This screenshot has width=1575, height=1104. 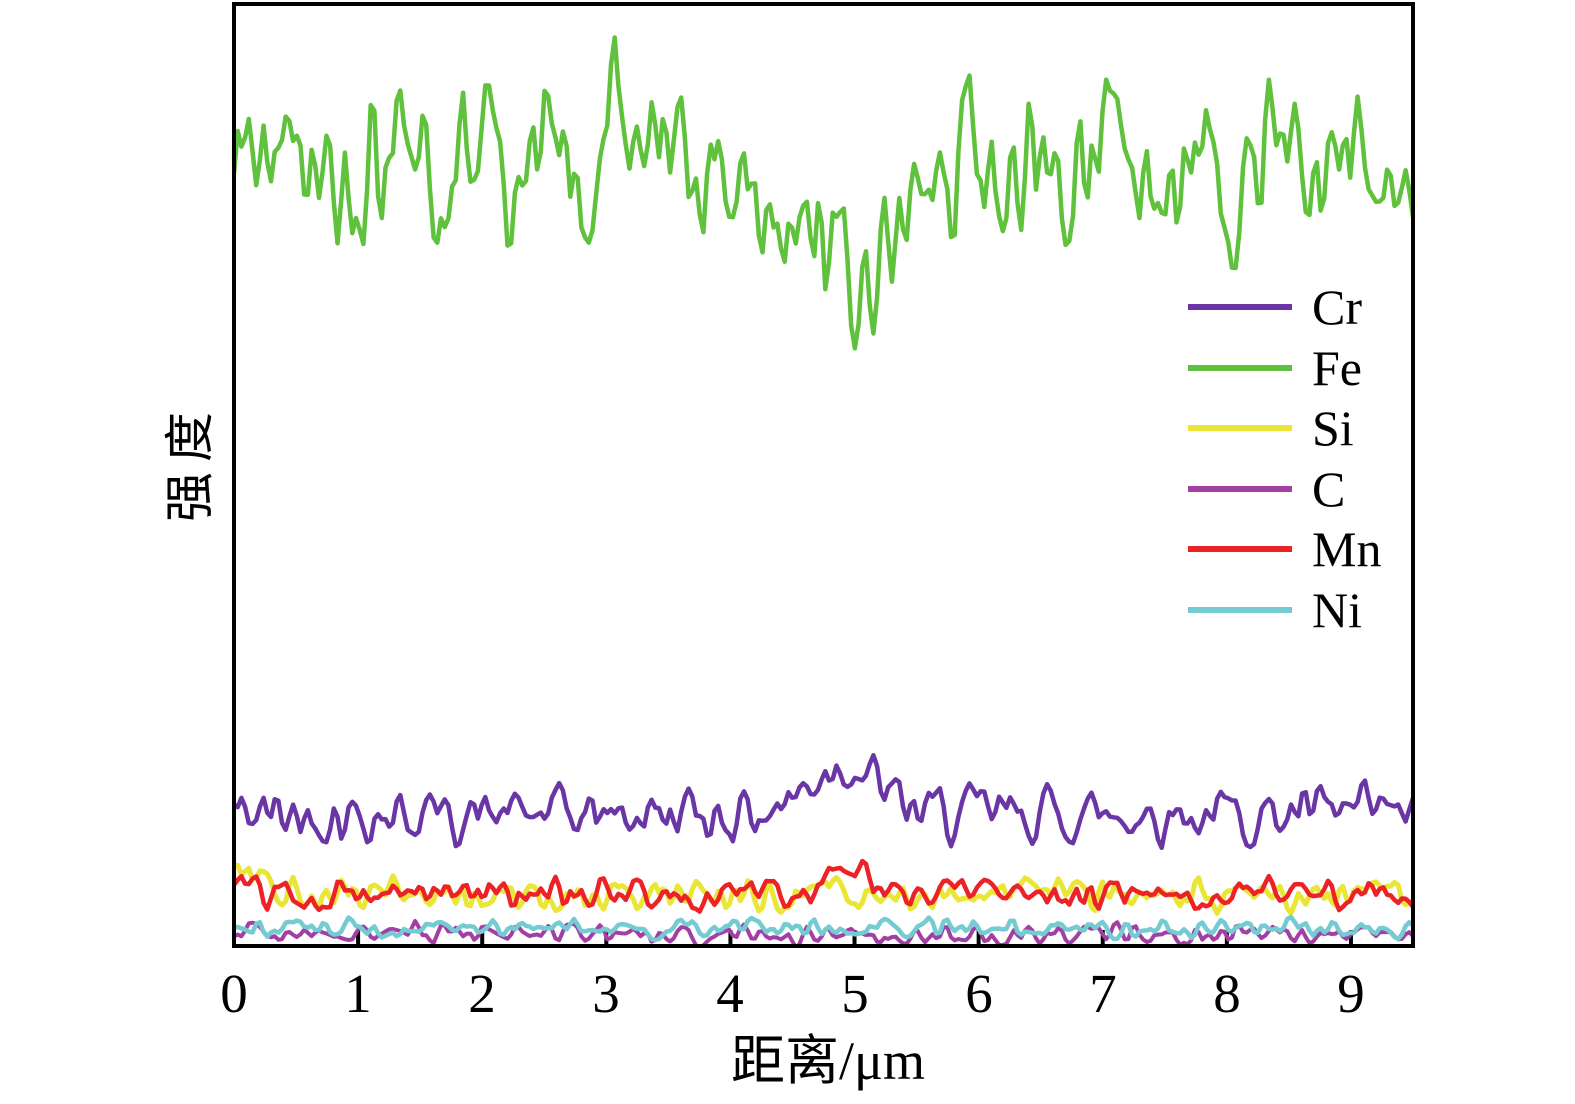 I want to click on c-swatch, so click(x=1240, y=488).